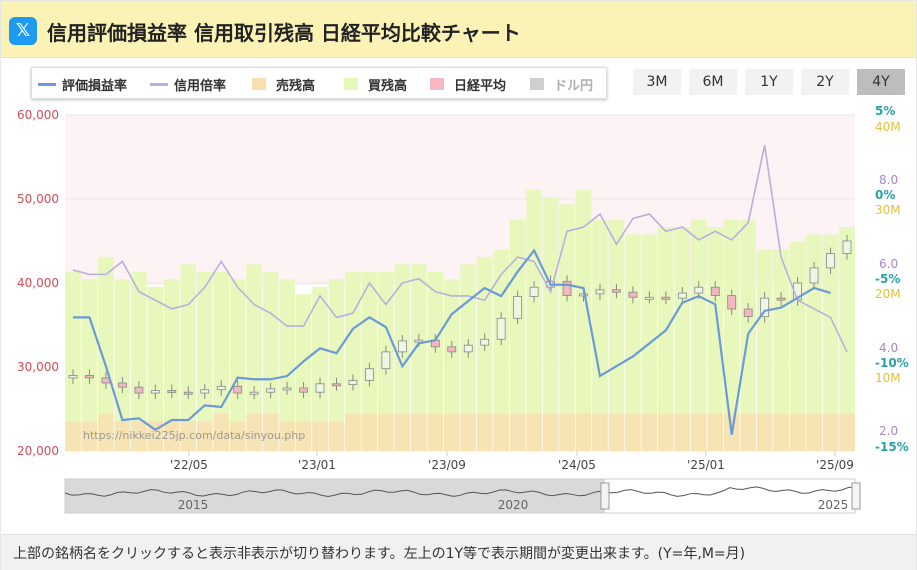 This screenshot has width=917, height=570. I want to click on navigator-handle-left, so click(605, 496).